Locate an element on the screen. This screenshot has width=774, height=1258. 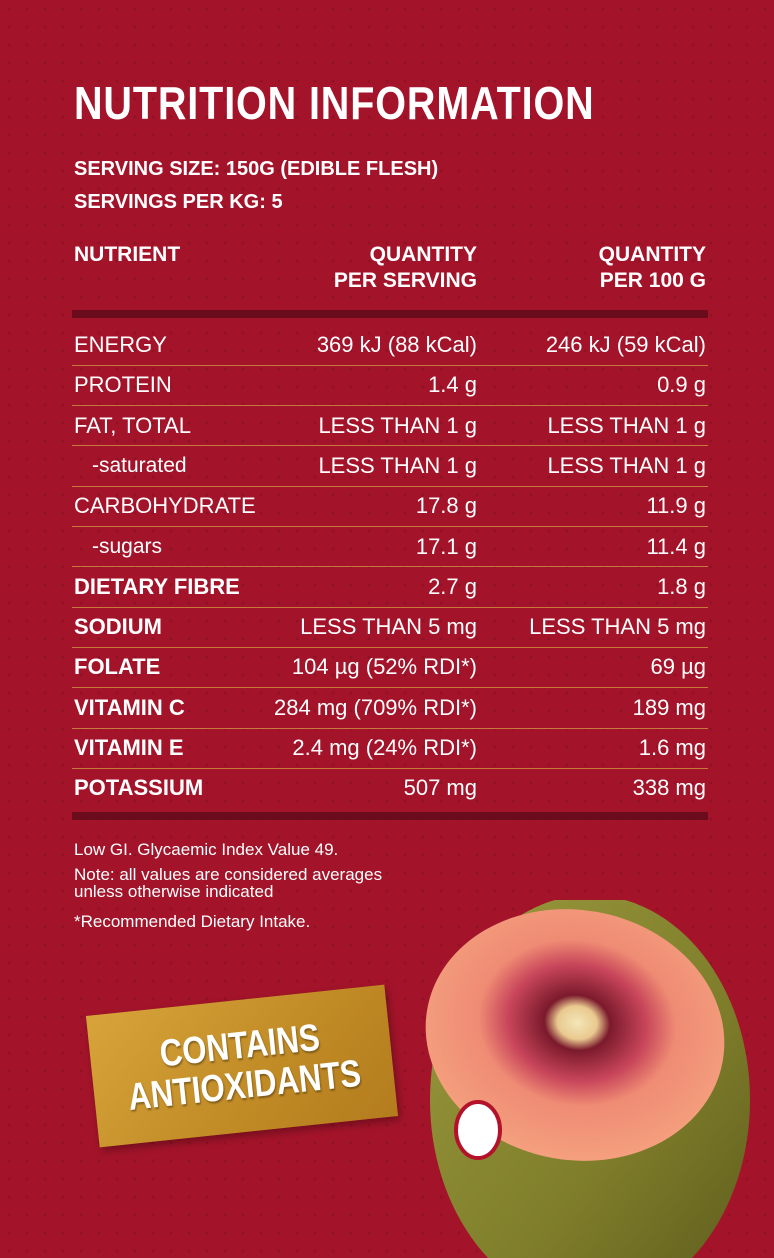
nutrient-name: PROTEIN is located at coordinates (123, 385).